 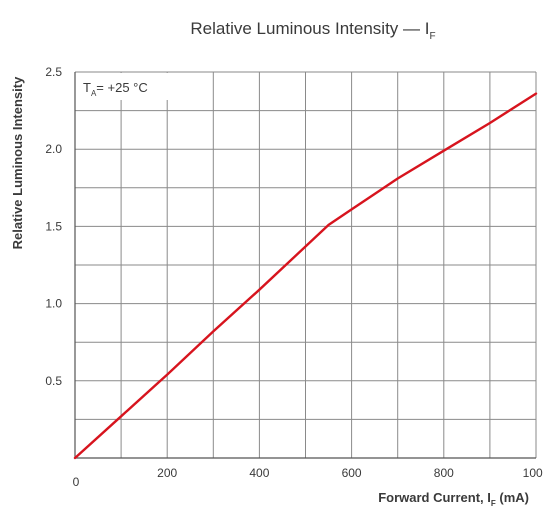 I want to click on y-tick-label: 1.5, so click(x=53, y=226).